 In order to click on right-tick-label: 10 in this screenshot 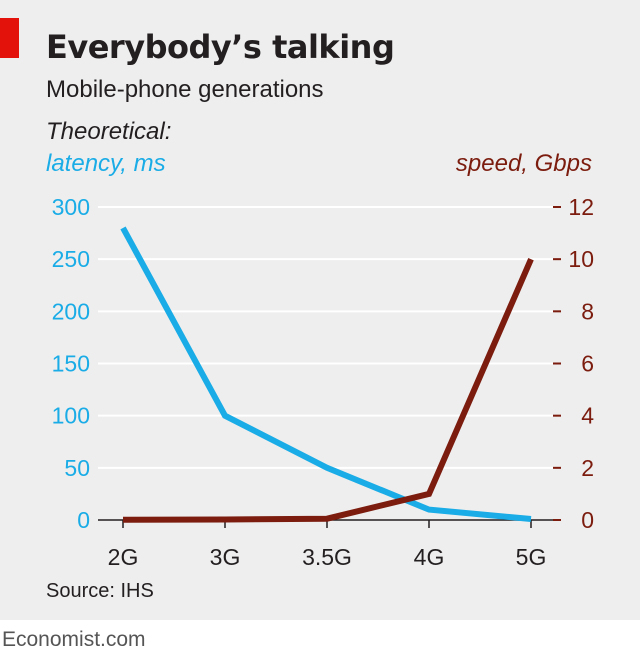, I will do `click(581, 259)`.